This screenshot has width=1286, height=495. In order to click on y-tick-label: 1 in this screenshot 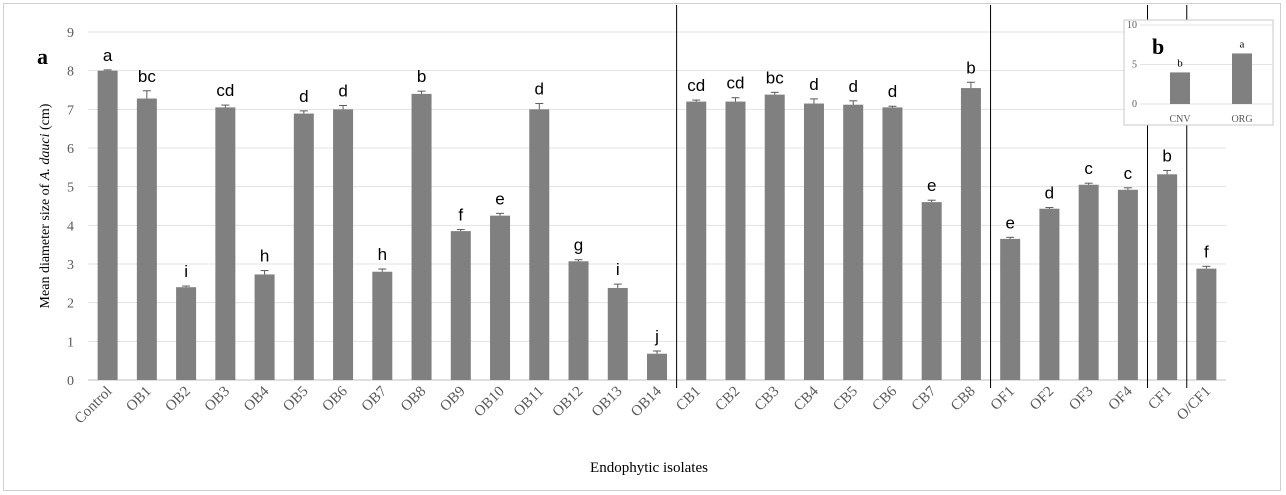, I will do `click(70, 342)`.